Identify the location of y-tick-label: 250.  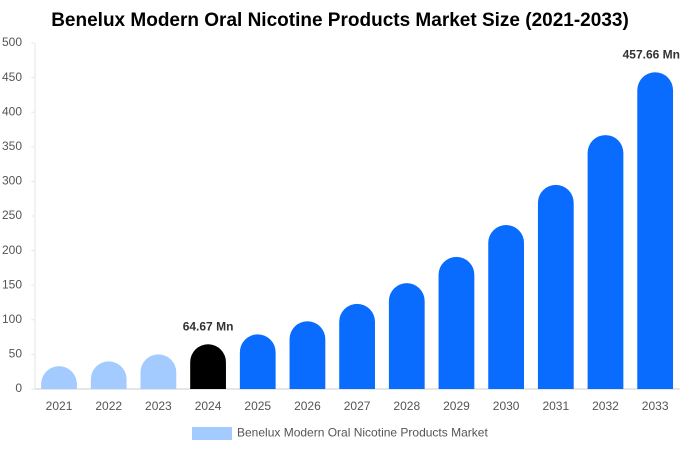
(12, 215).